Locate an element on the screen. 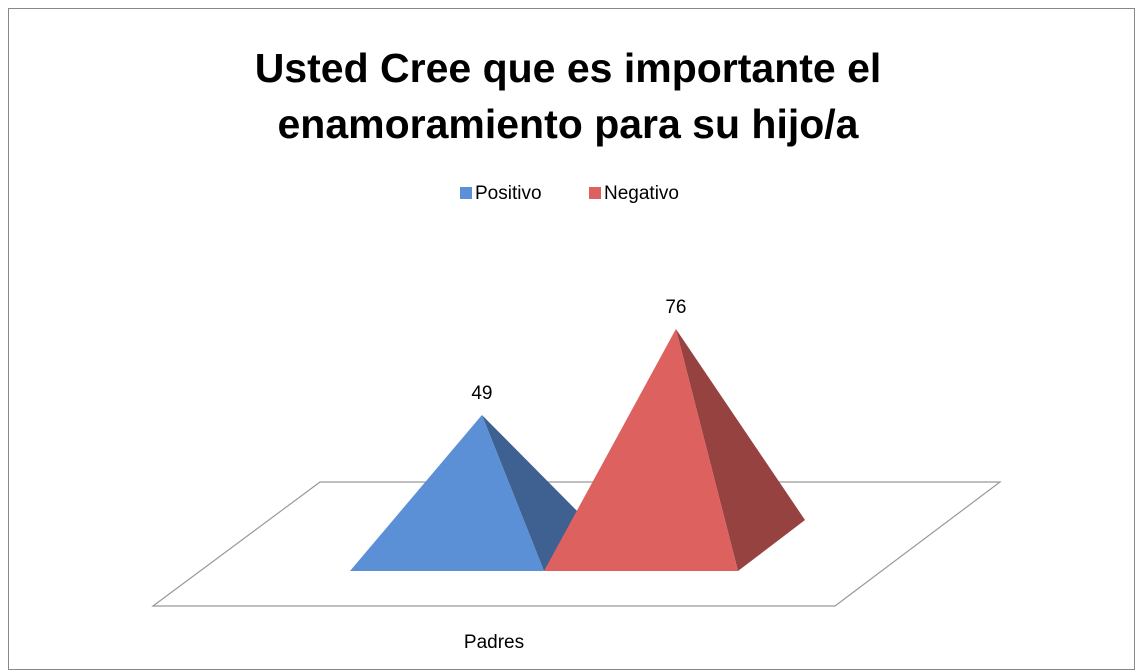  x-tick-label: Padres is located at coordinates (494, 642).